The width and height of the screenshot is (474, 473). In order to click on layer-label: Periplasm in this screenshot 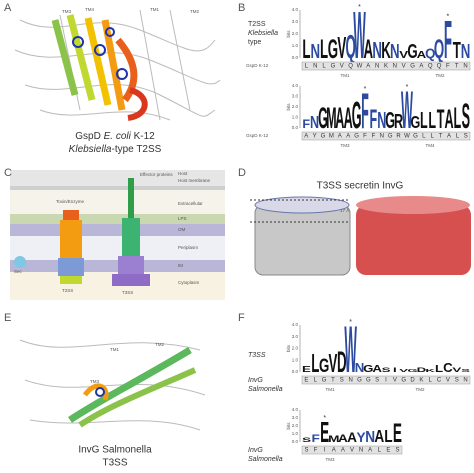, I will do `click(188, 247)`.